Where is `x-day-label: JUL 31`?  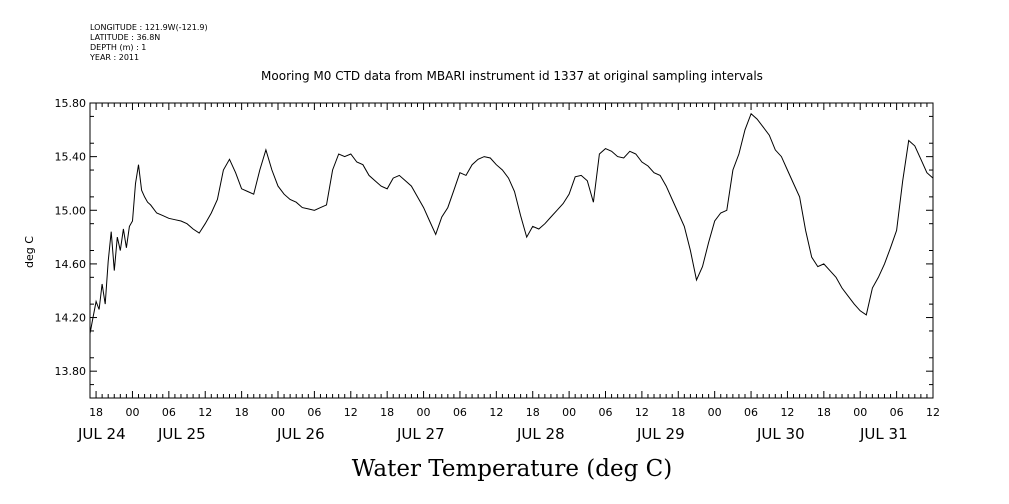
x-day-label: JUL 31 is located at coordinates (883, 434).